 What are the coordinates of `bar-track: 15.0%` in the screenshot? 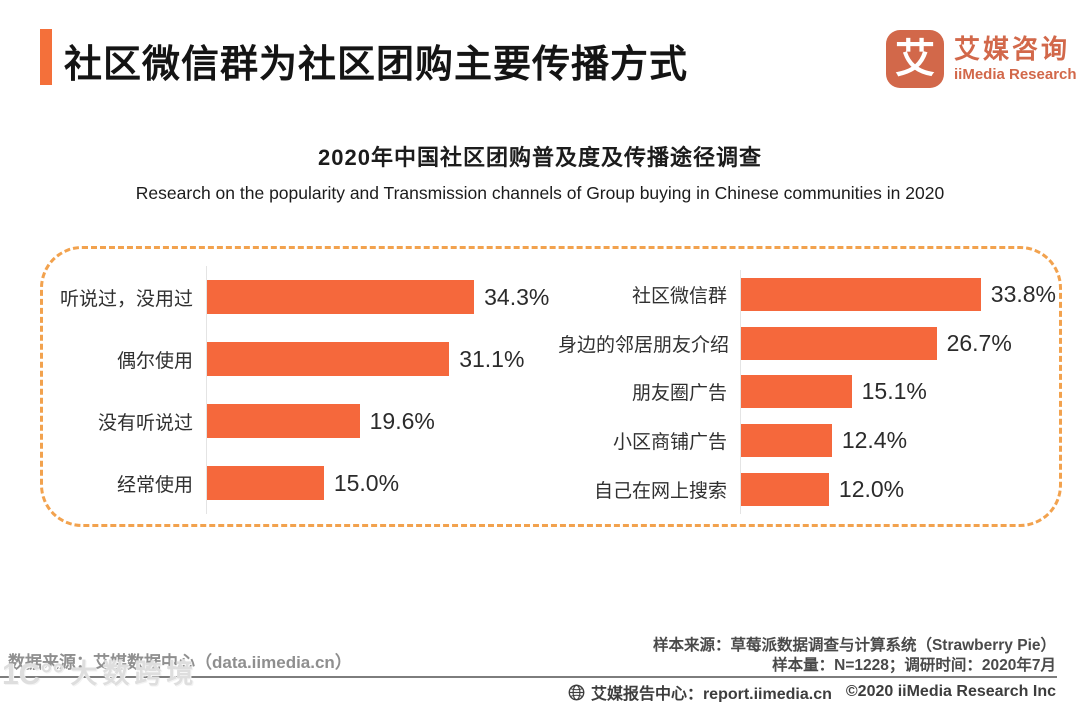 It's located at (379, 483).